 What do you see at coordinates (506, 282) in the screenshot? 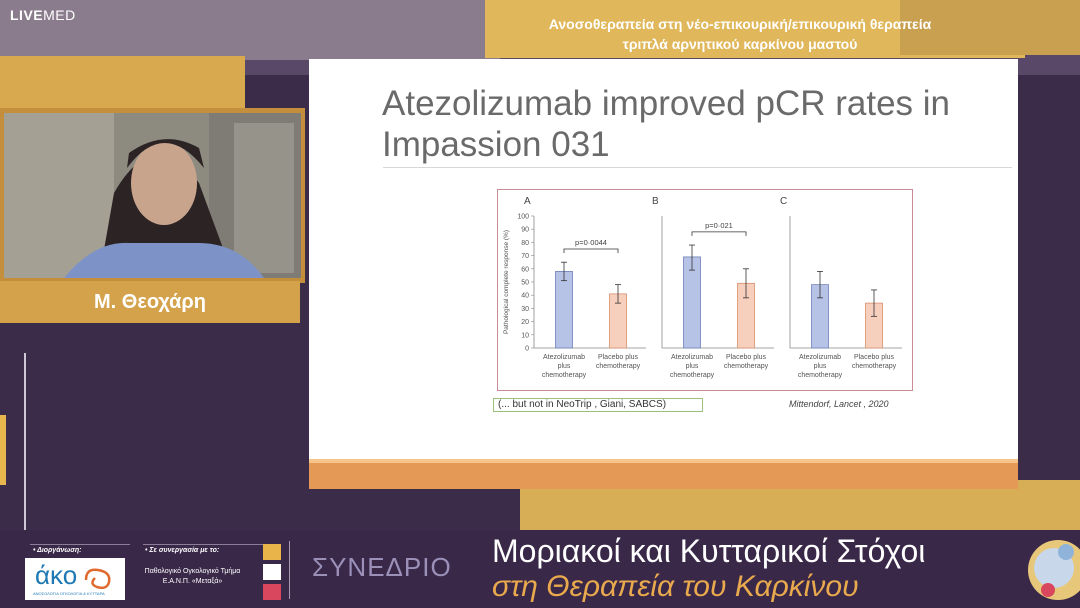
I see `y-axis-label: Pathological complete response (%)` at bounding box center [506, 282].